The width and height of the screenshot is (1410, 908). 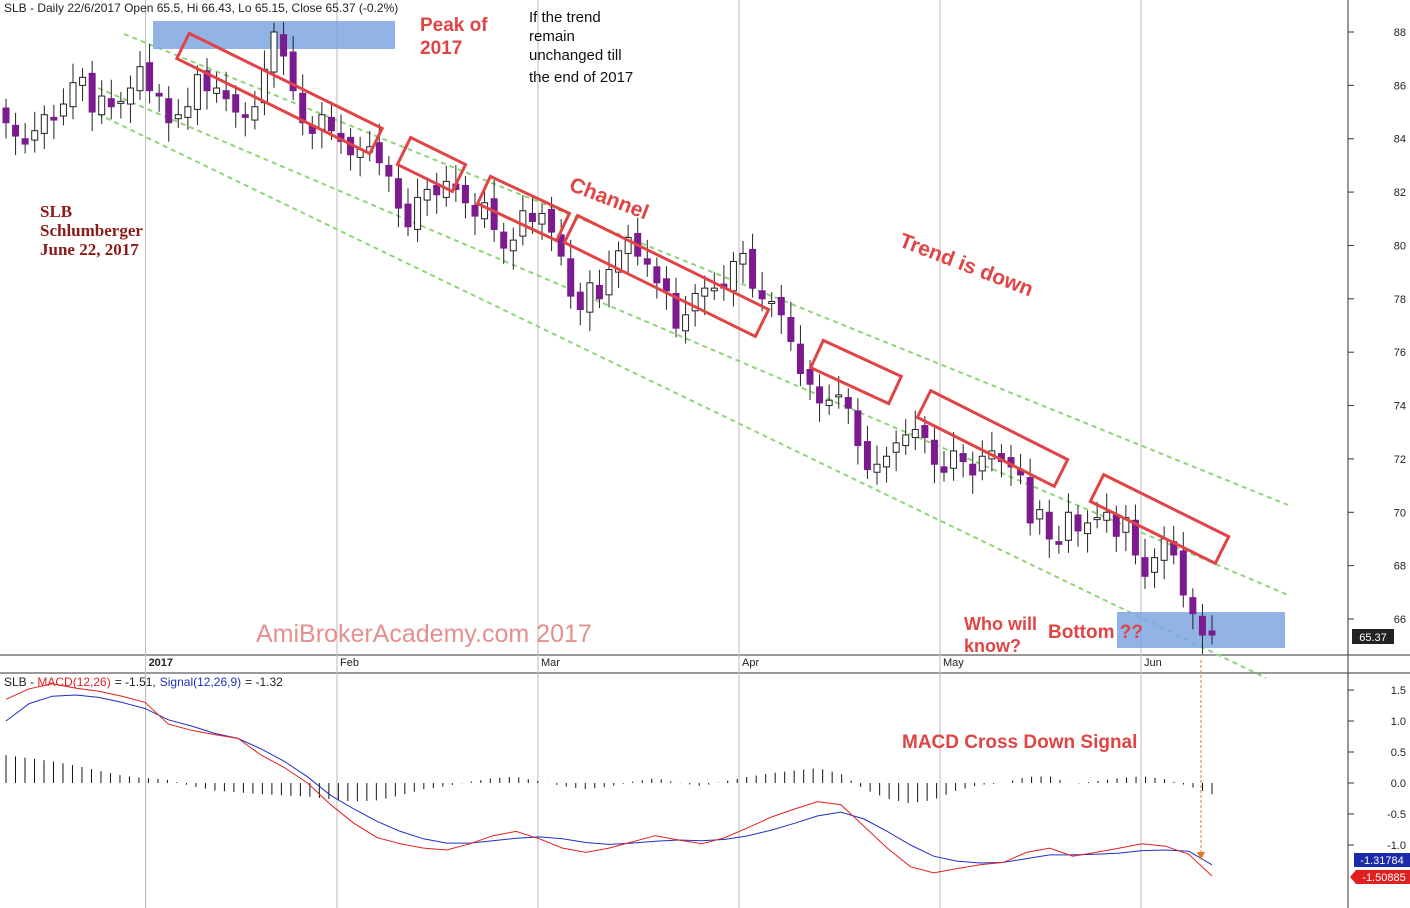 I want to click on last-price-tag: 65.37, so click(x=1373, y=636).